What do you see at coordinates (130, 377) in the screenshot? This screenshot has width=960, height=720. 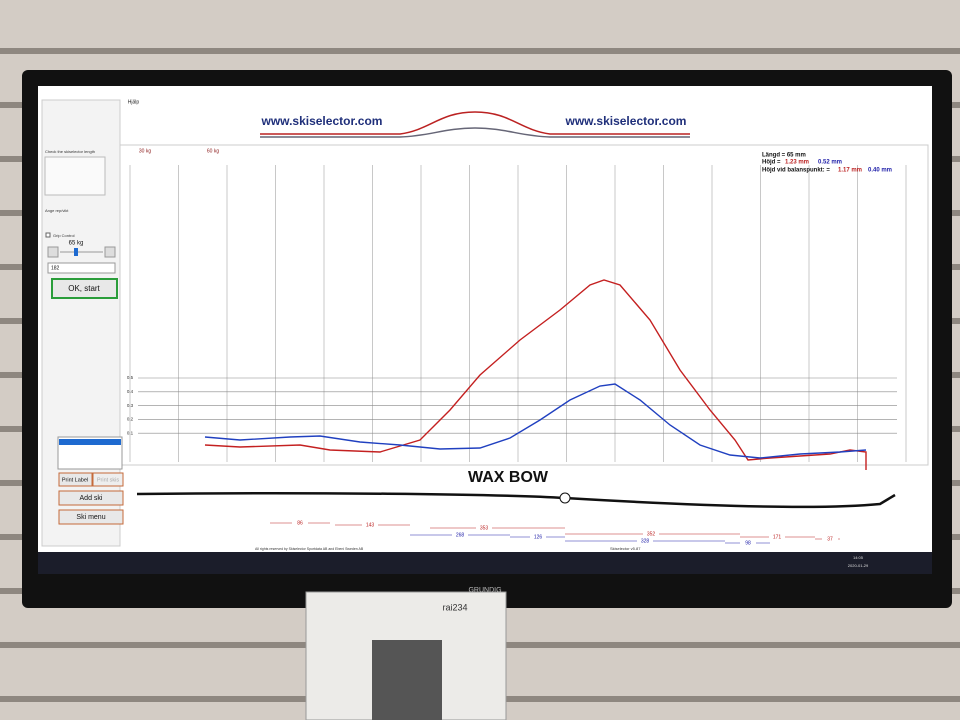 I see `scale-label: 0.5` at bounding box center [130, 377].